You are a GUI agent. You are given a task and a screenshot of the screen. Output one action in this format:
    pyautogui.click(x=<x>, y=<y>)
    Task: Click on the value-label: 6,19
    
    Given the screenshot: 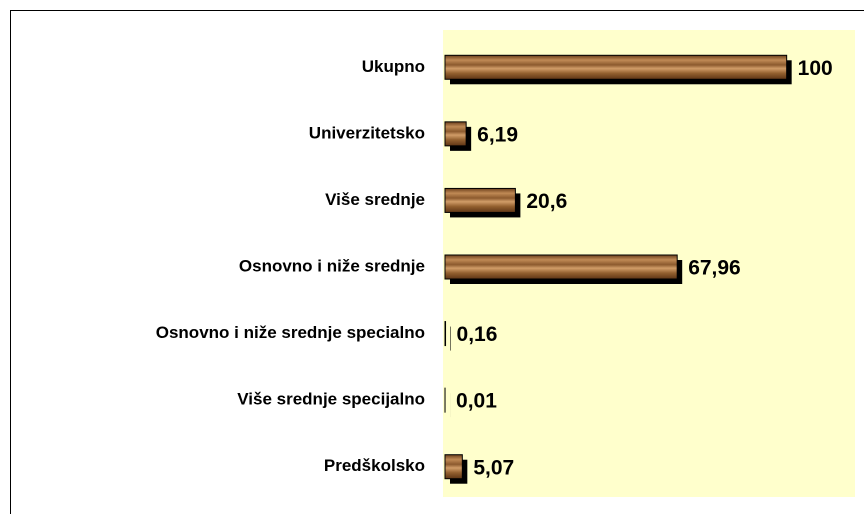 What is the action you would take?
    pyautogui.click(x=497, y=134)
    